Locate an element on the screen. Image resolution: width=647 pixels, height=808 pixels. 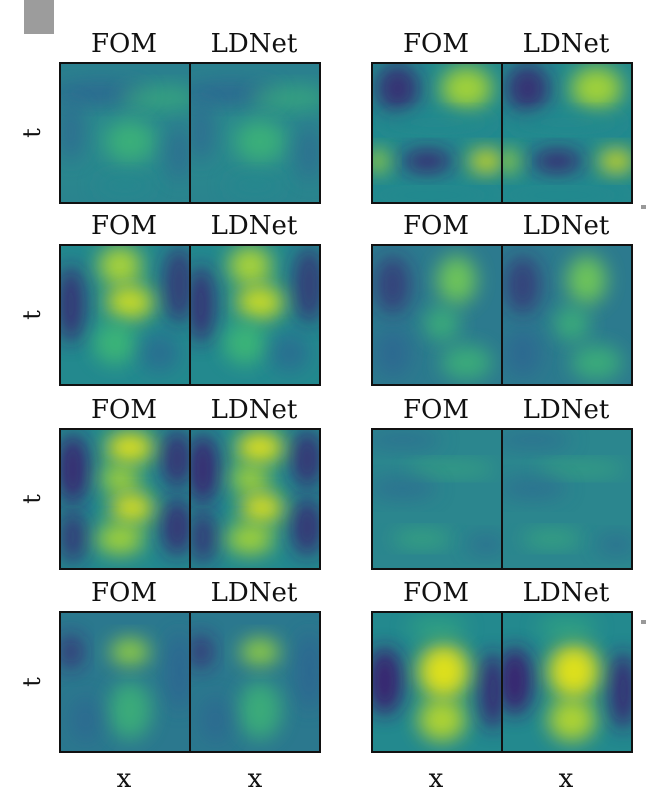
title-fom-2-0: FOM is located at coordinates (124, 410).